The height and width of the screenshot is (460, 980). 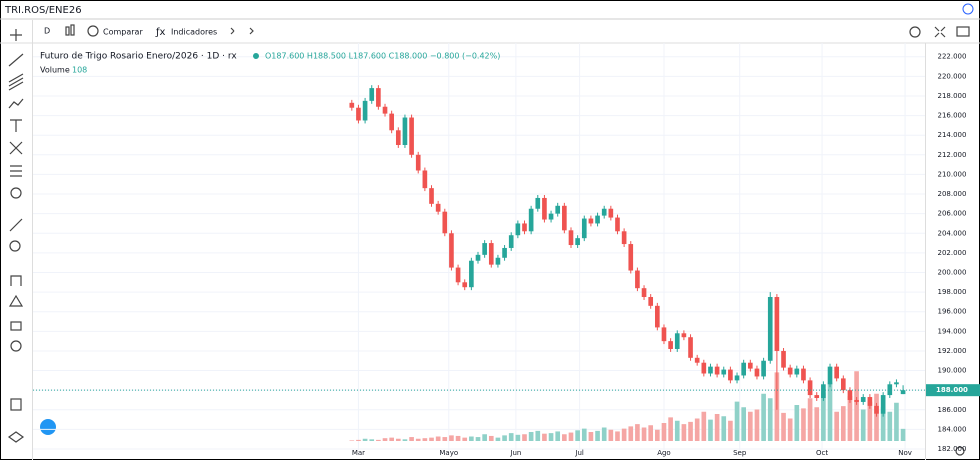 What do you see at coordinates (963, 31) in the screenshot?
I see `screenshot-button` at bounding box center [963, 31].